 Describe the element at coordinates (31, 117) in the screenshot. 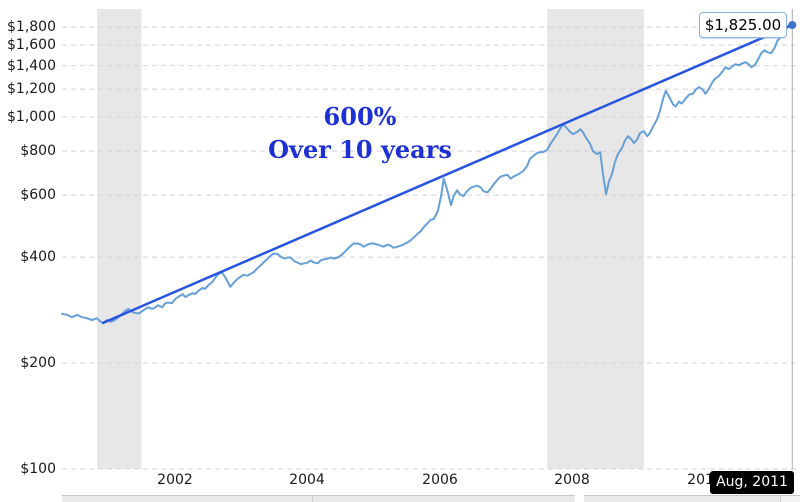

I see `y-tick-label: $1,000` at that location.